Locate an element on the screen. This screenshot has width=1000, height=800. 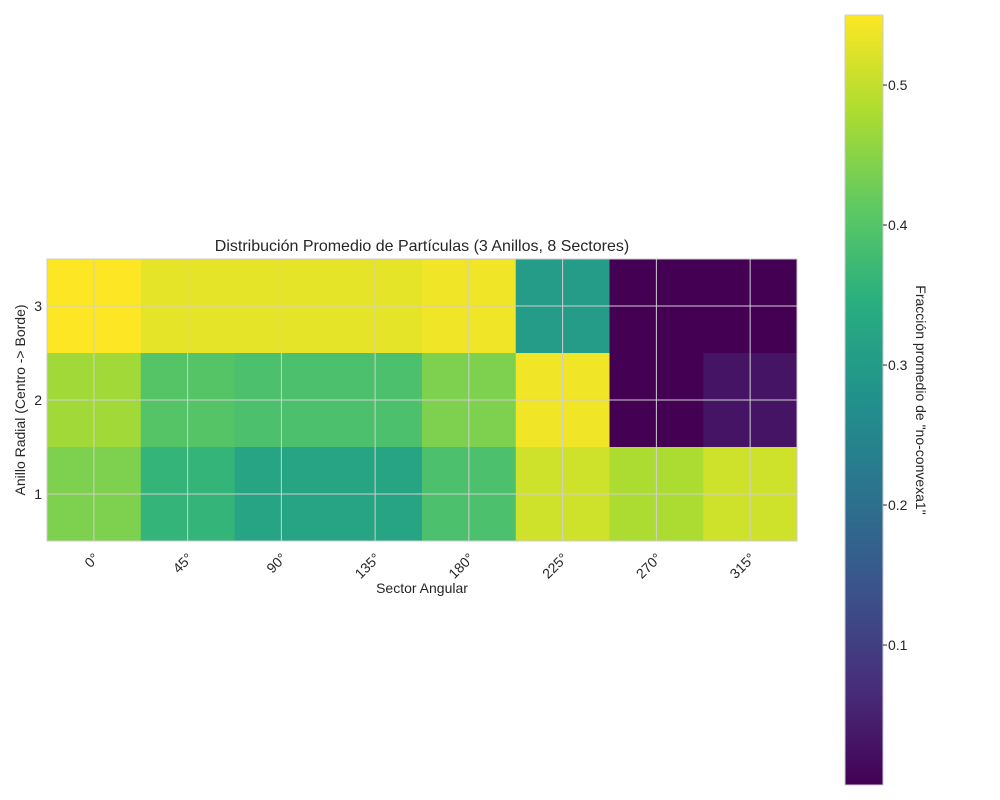
colorbar-tick-label: 0.5 is located at coordinates (898, 85).